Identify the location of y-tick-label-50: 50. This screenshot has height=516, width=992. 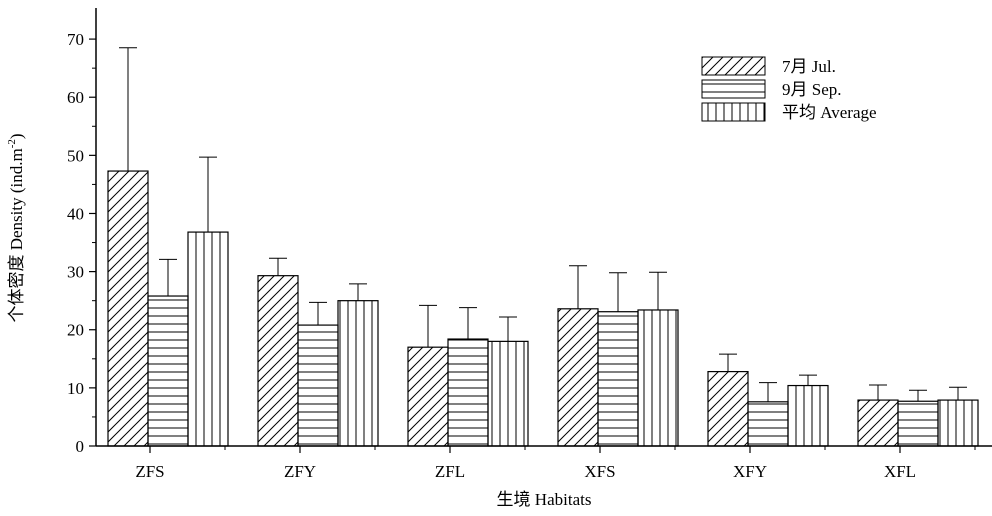
(75, 155).